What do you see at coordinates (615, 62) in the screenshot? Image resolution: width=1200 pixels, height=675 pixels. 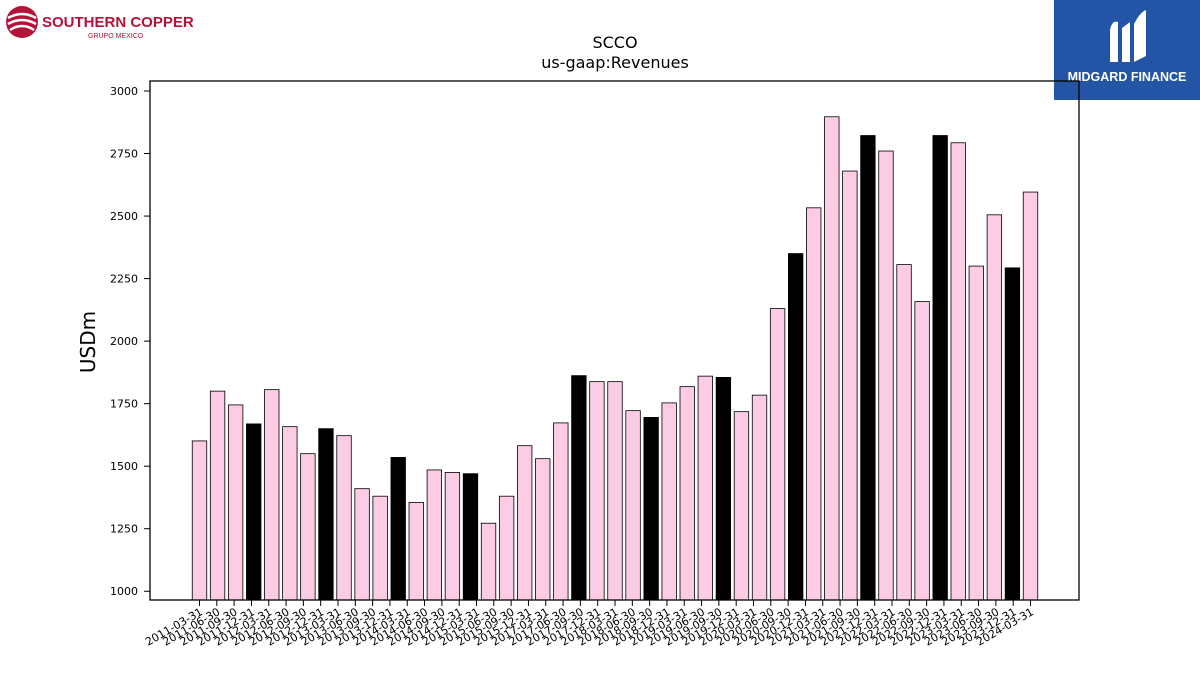 I see `chart-subtitle: us-gaap:Revenues` at bounding box center [615, 62].